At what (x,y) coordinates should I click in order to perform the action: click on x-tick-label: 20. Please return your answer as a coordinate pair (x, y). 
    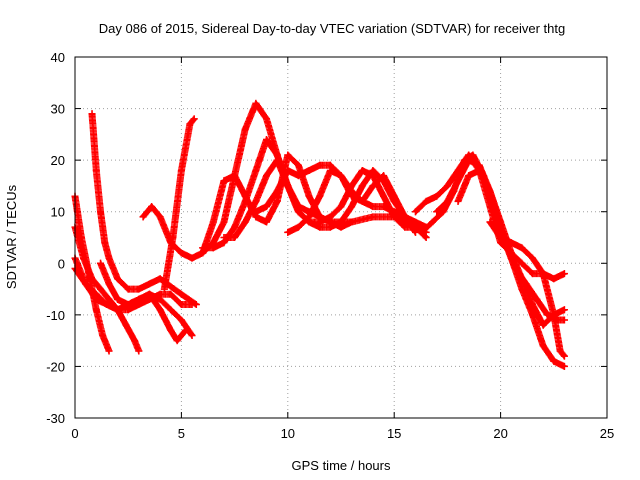
    Looking at the image, I should click on (500, 433).